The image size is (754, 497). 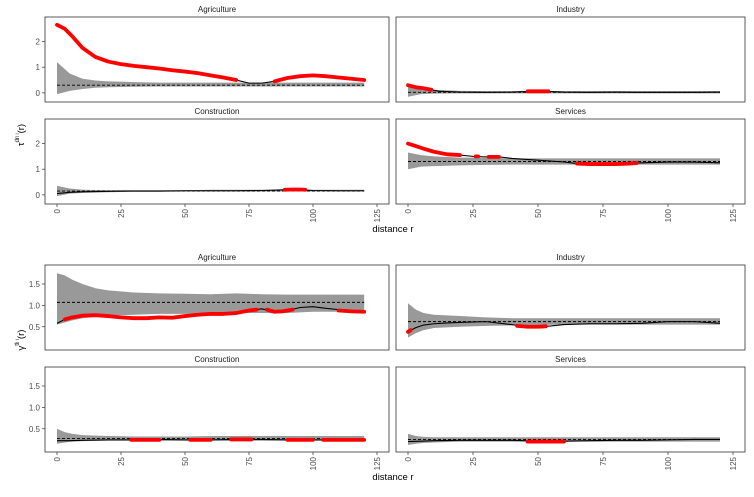 I want to click on panel-top-services: Services 0 25 50 75 100 125, so click(x=570, y=164).